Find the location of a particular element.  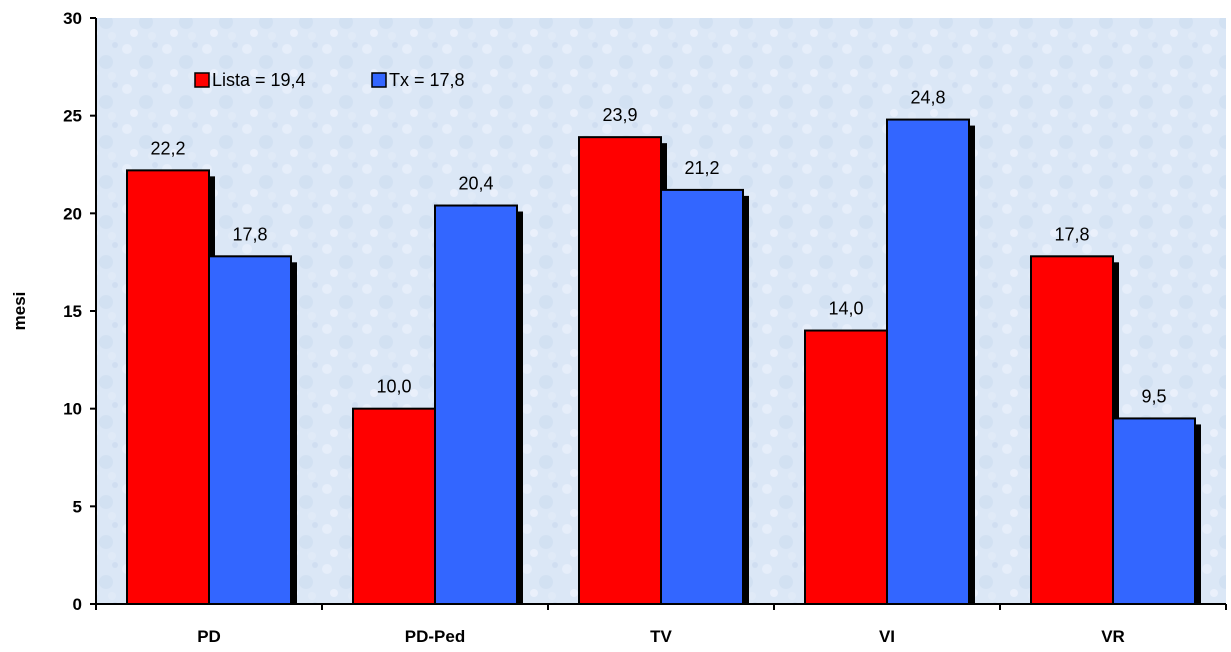

y-tick-label: 5 is located at coordinates (77, 506).